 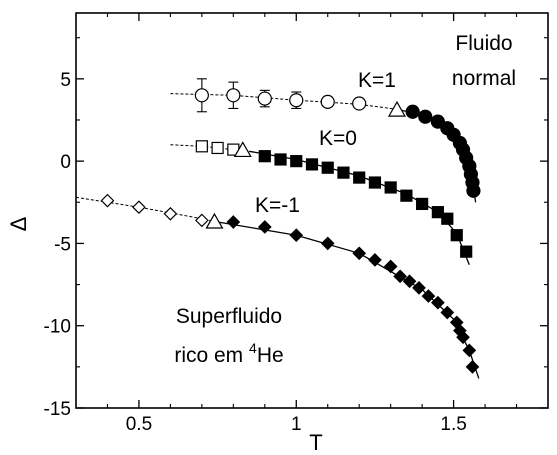 I want to click on y-tick-label: 5, so click(x=65, y=80).